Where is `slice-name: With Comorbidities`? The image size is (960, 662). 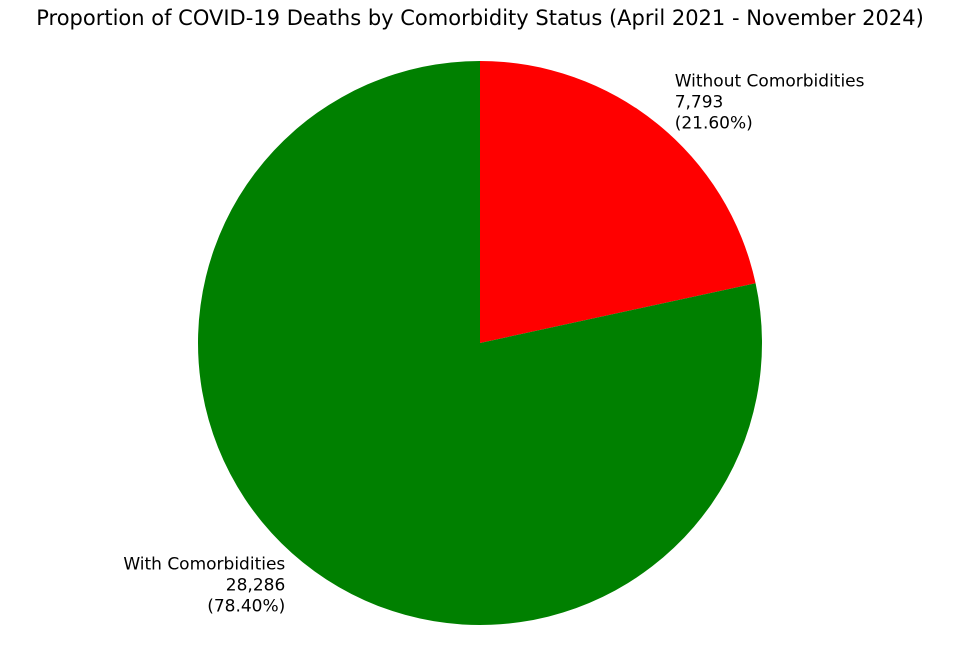 slice-name: With Comorbidities is located at coordinates (204, 564).